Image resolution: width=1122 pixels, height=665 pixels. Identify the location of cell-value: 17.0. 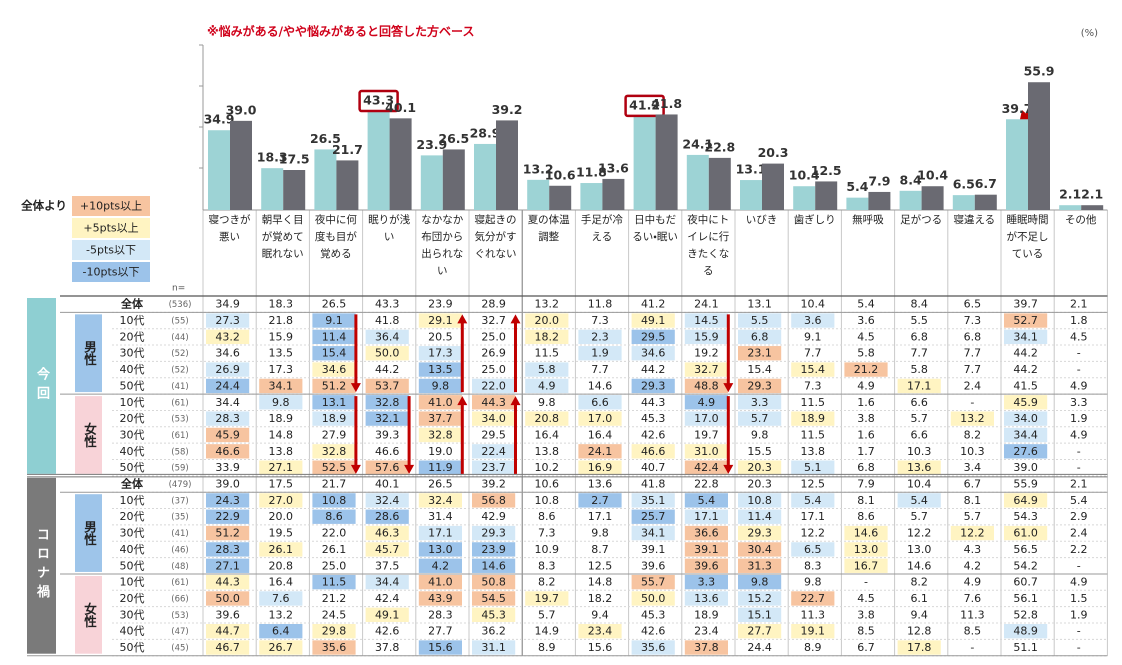
(706, 418).